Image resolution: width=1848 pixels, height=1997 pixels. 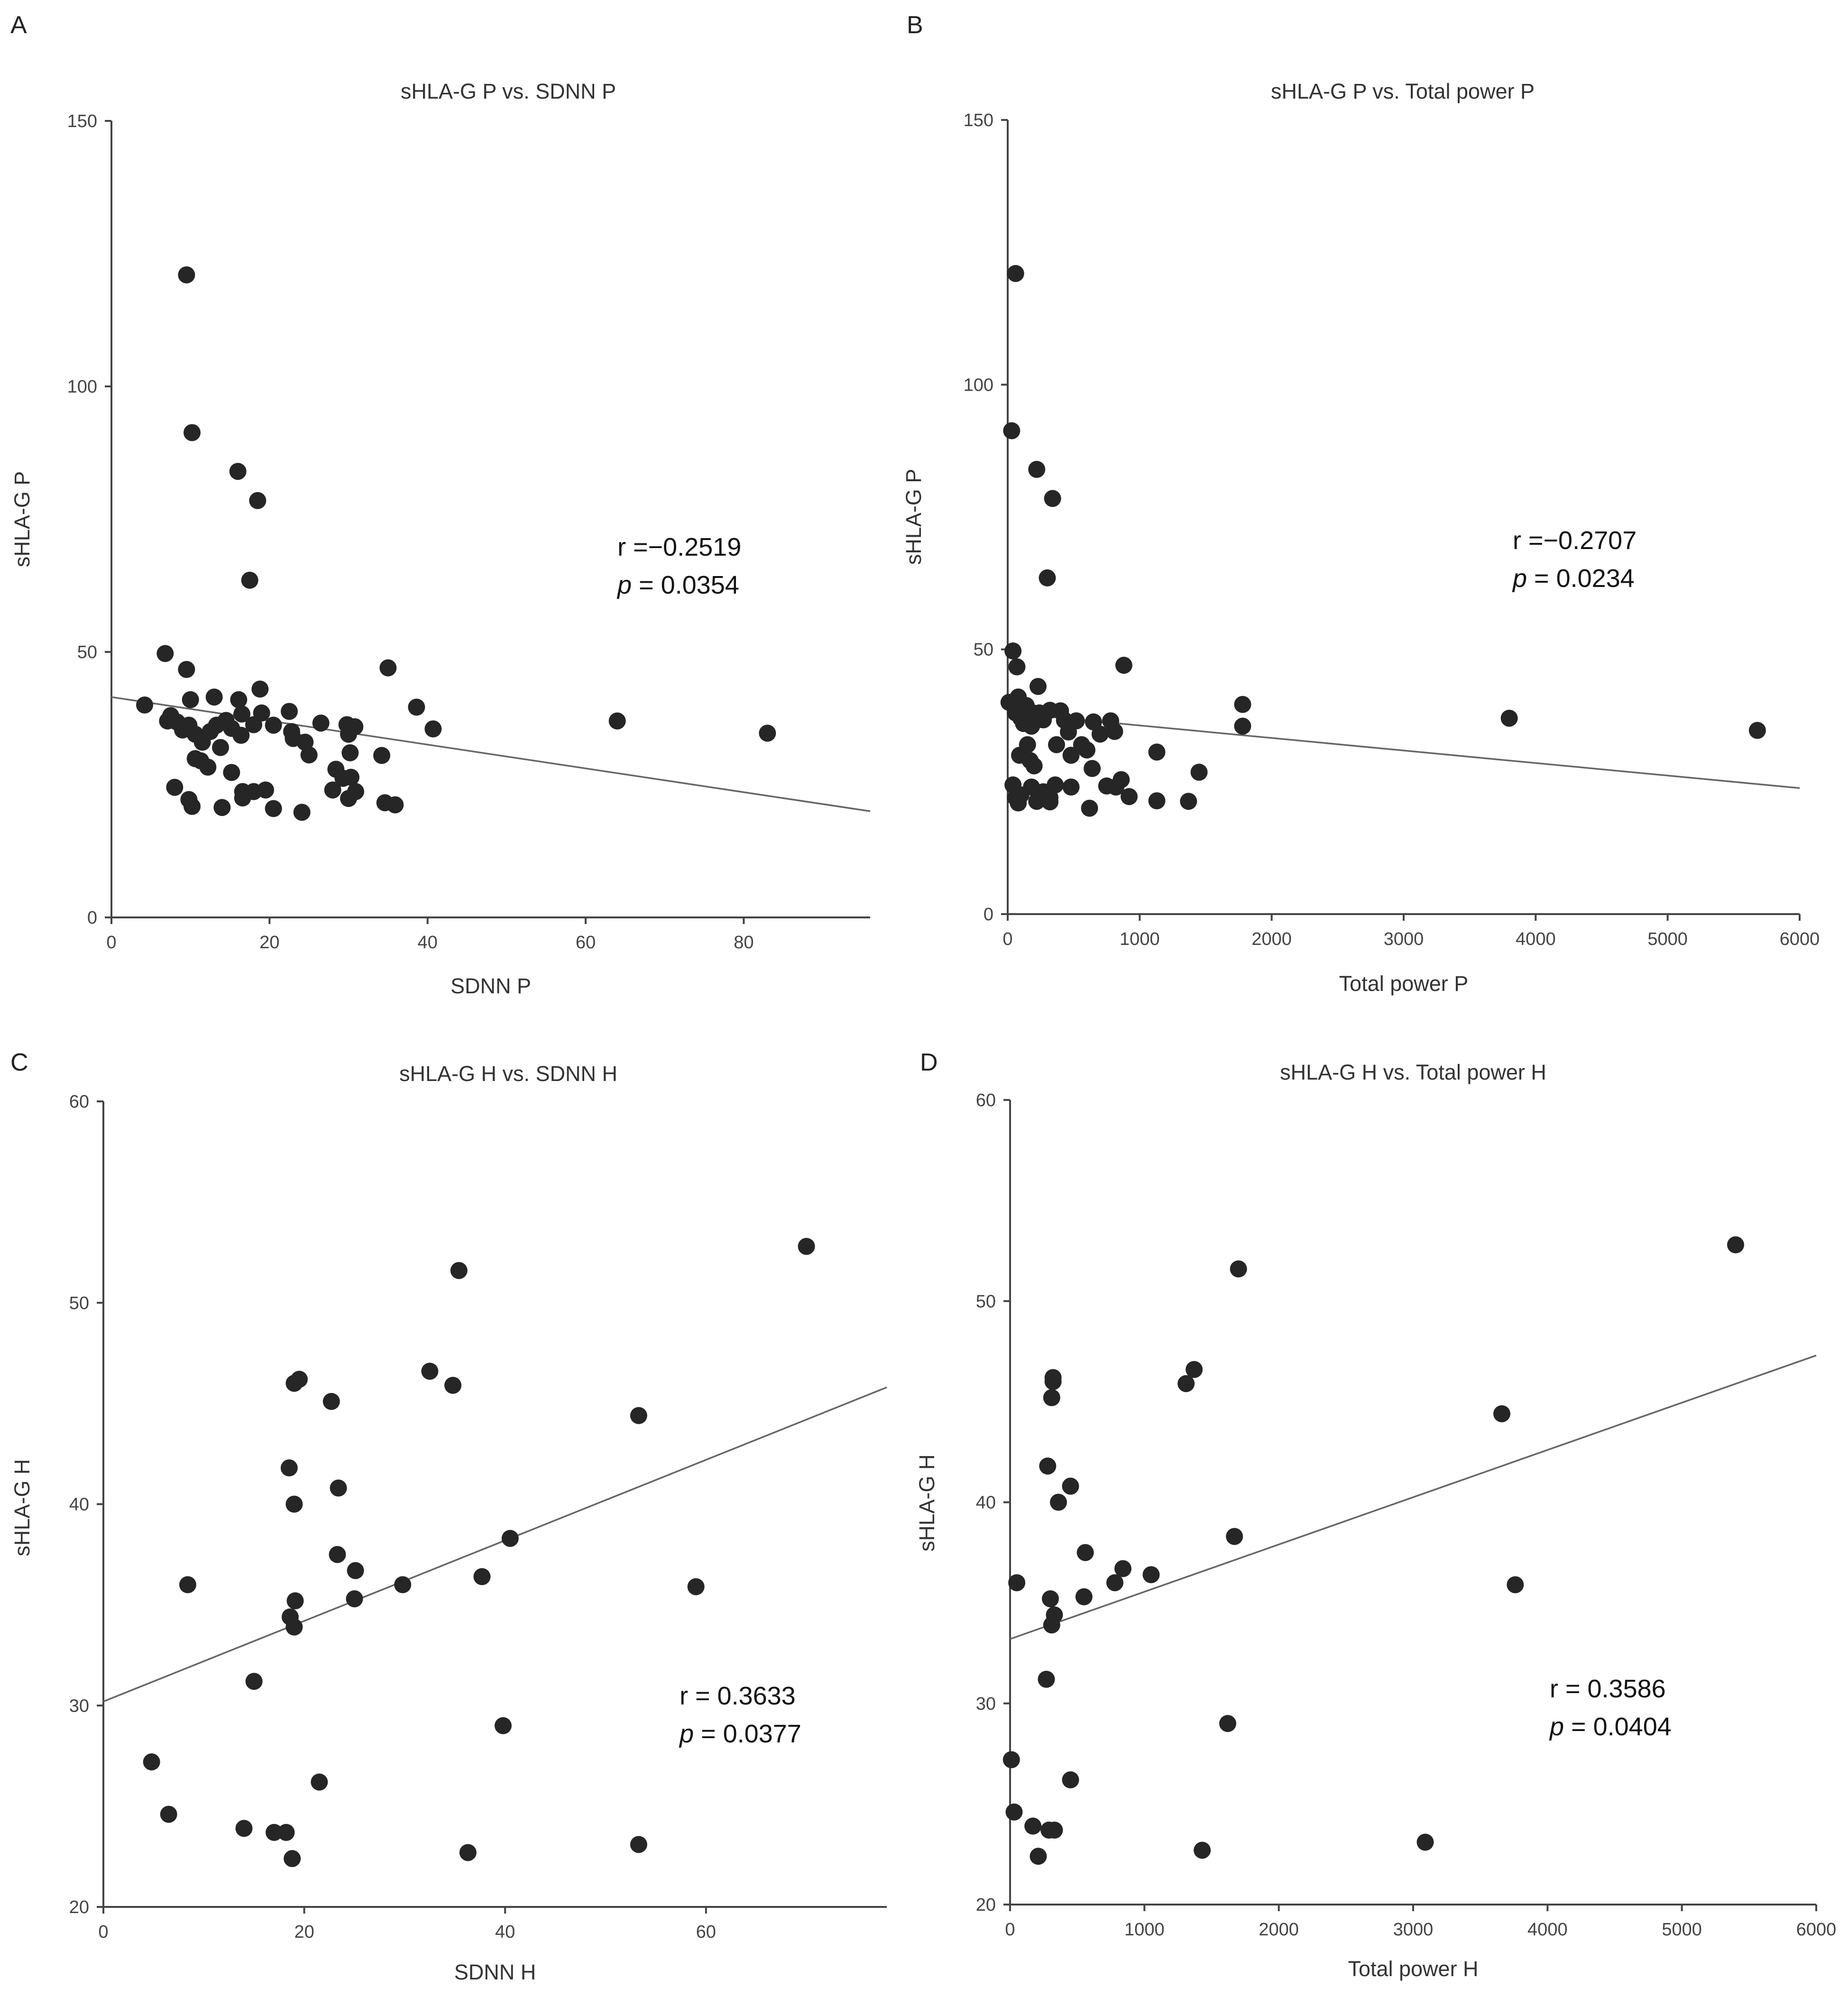 I want to click on x-tick-label: 5000, so click(x=1667, y=939).